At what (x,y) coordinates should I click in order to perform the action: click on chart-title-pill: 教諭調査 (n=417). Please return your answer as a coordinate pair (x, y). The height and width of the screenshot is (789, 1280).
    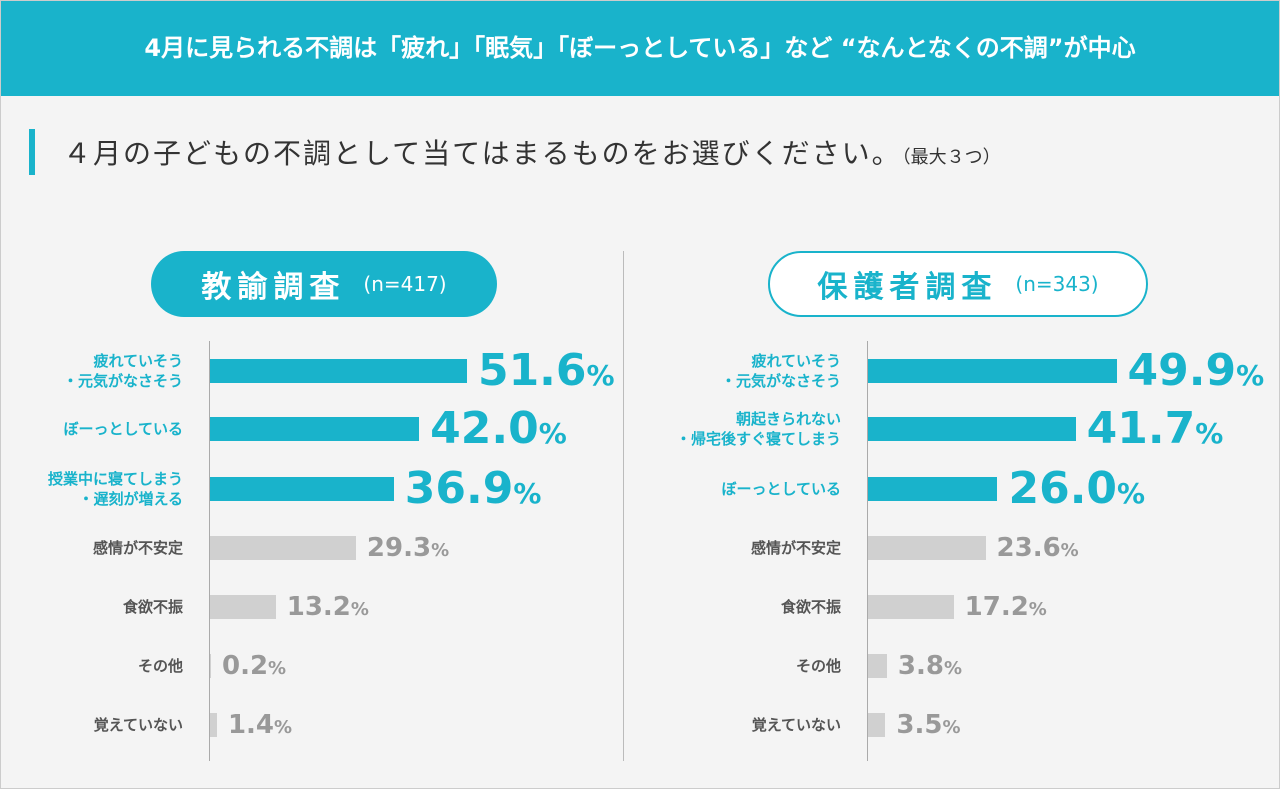
    Looking at the image, I should click on (324, 284).